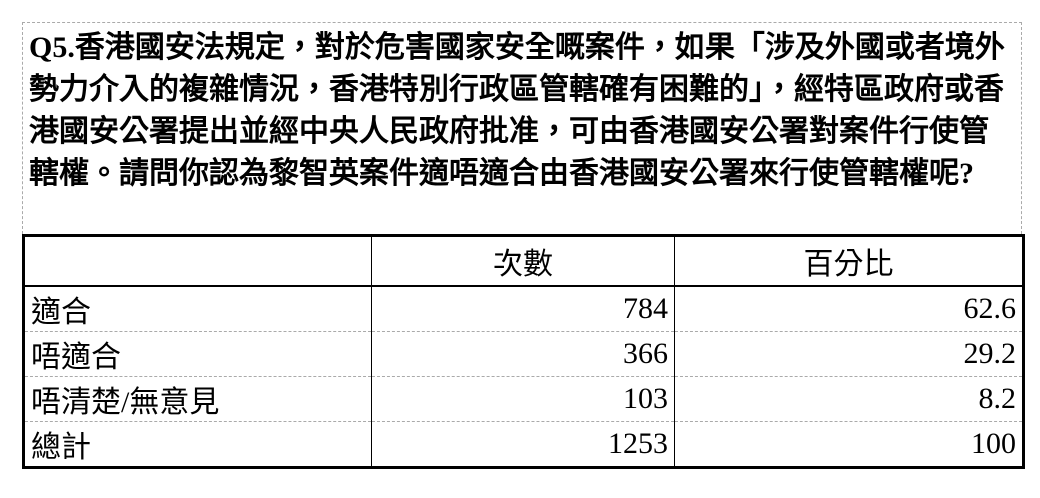  I want to click on value-cell: 29.2, so click(849, 354).